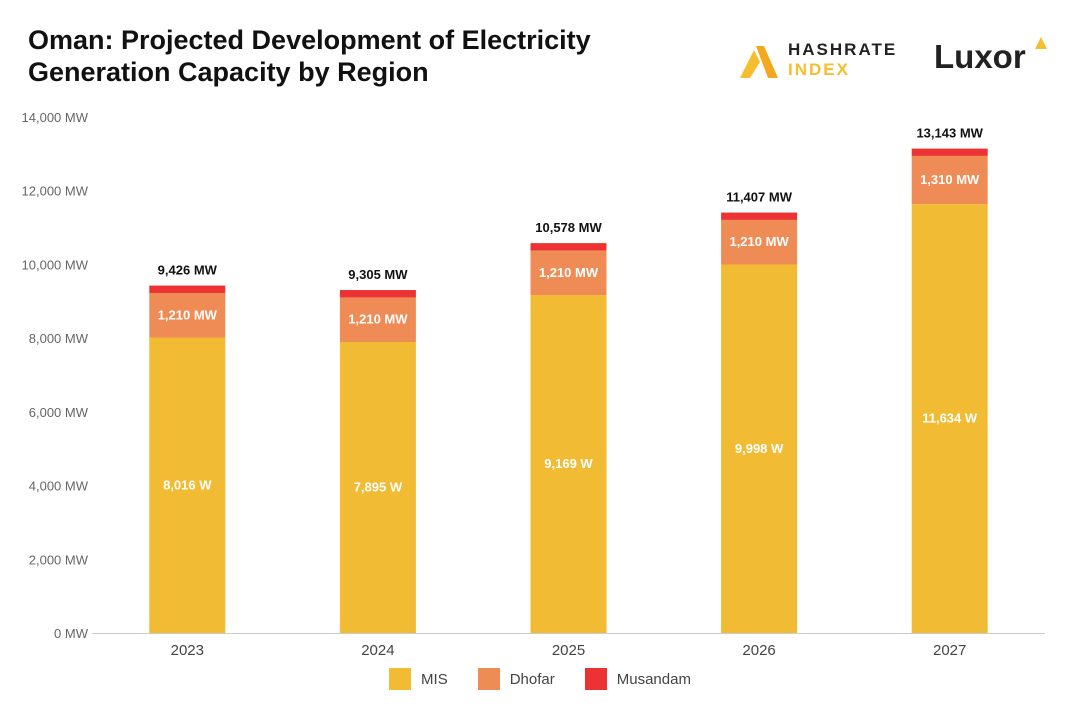 The image size is (1080, 708). I want to click on y-tick-label: 8,000 MW, so click(59, 338).